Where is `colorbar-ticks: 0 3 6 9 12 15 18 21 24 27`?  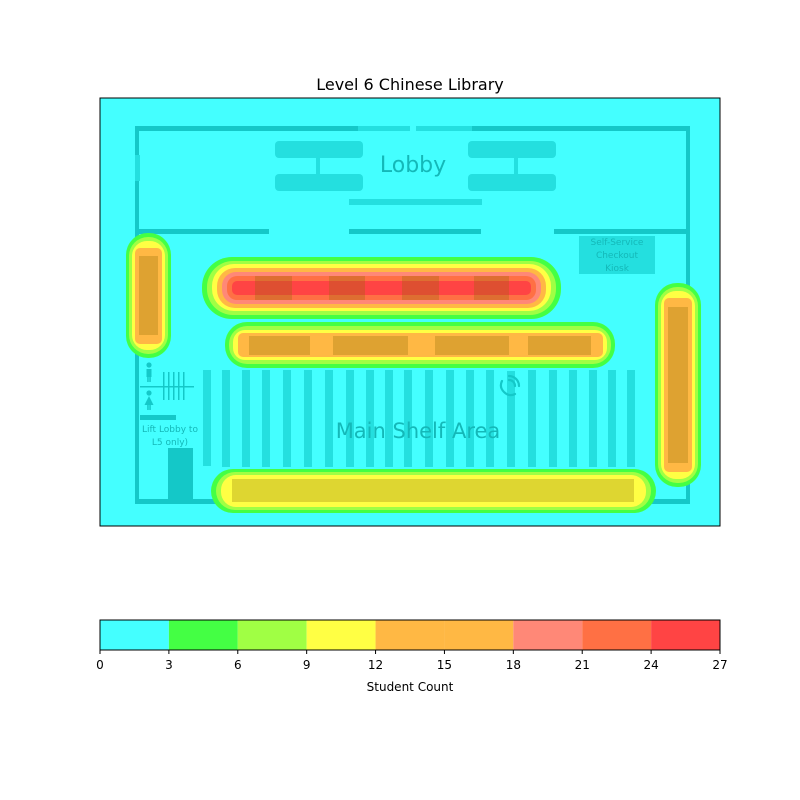 colorbar-ticks: 0 3 6 9 12 15 18 21 24 27 is located at coordinates (412, 661).